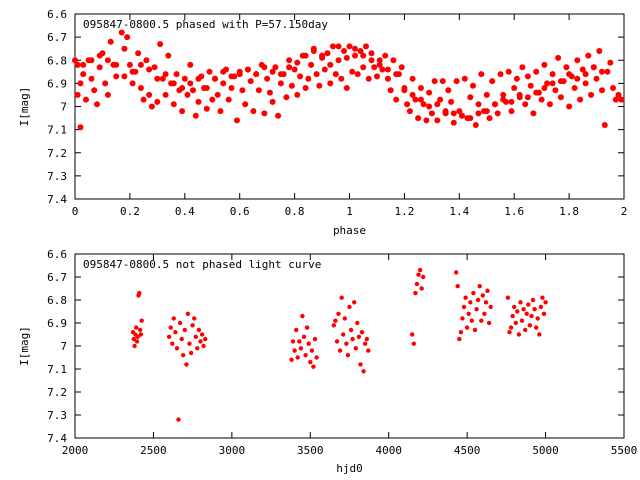 The width and height of the screenshot is (640, 480). What do you see at coordinates (459, 211) in the screenshot?
I see `x-tick-label: 1.4` at bounding box center [459, 211].